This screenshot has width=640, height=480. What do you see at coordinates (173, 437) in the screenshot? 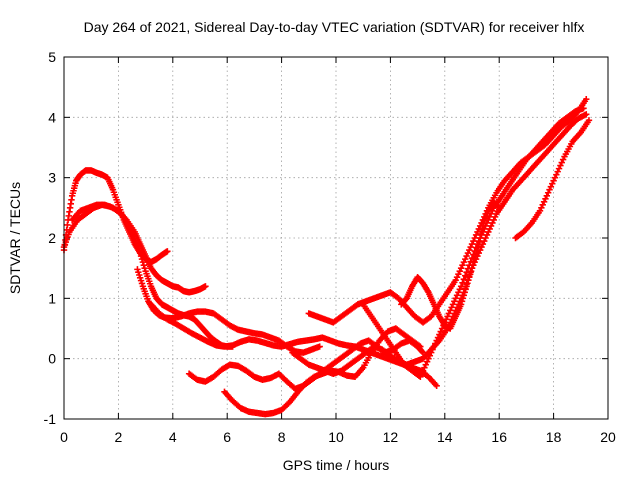
I see `x-tick-label: 4` at bounding box center [173, 437].